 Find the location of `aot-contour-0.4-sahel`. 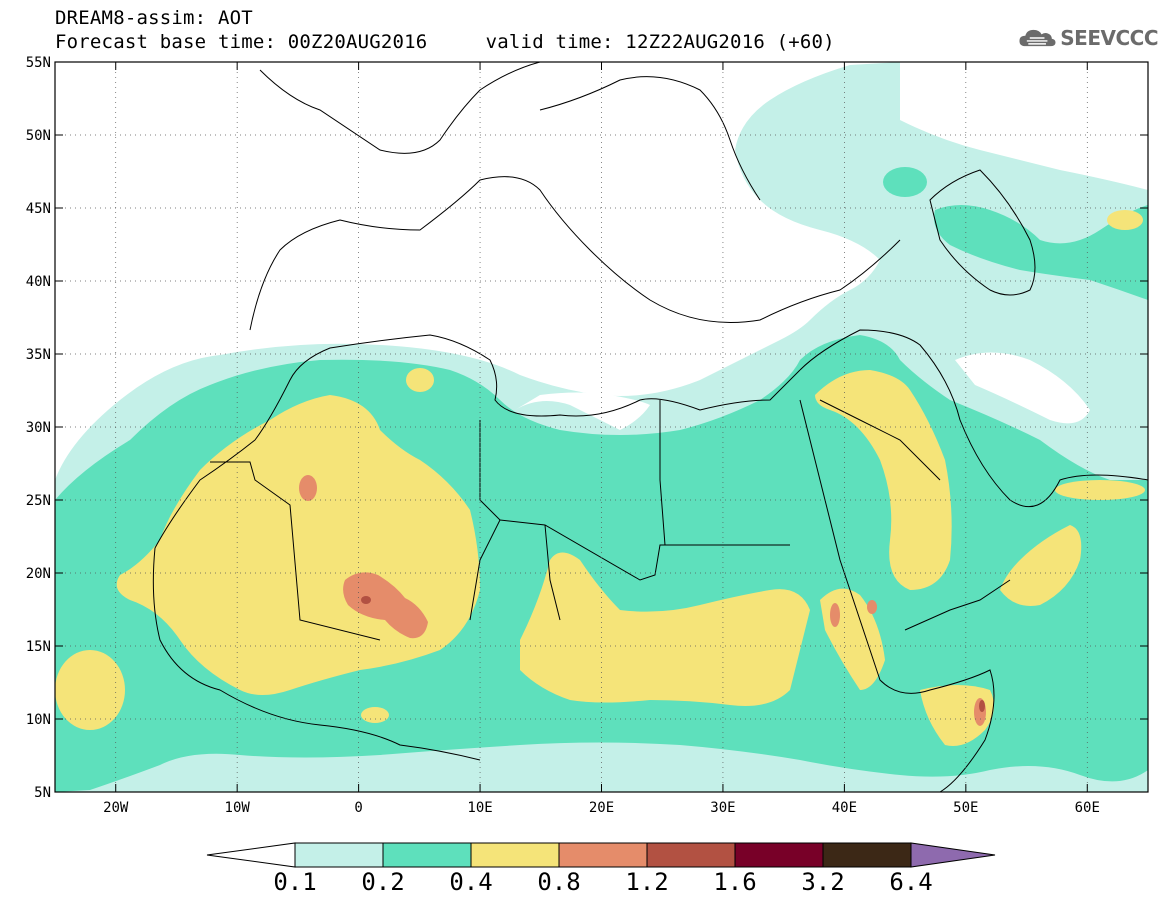

aot-contour-0.4-sahel is located at coordinates (665, 629).